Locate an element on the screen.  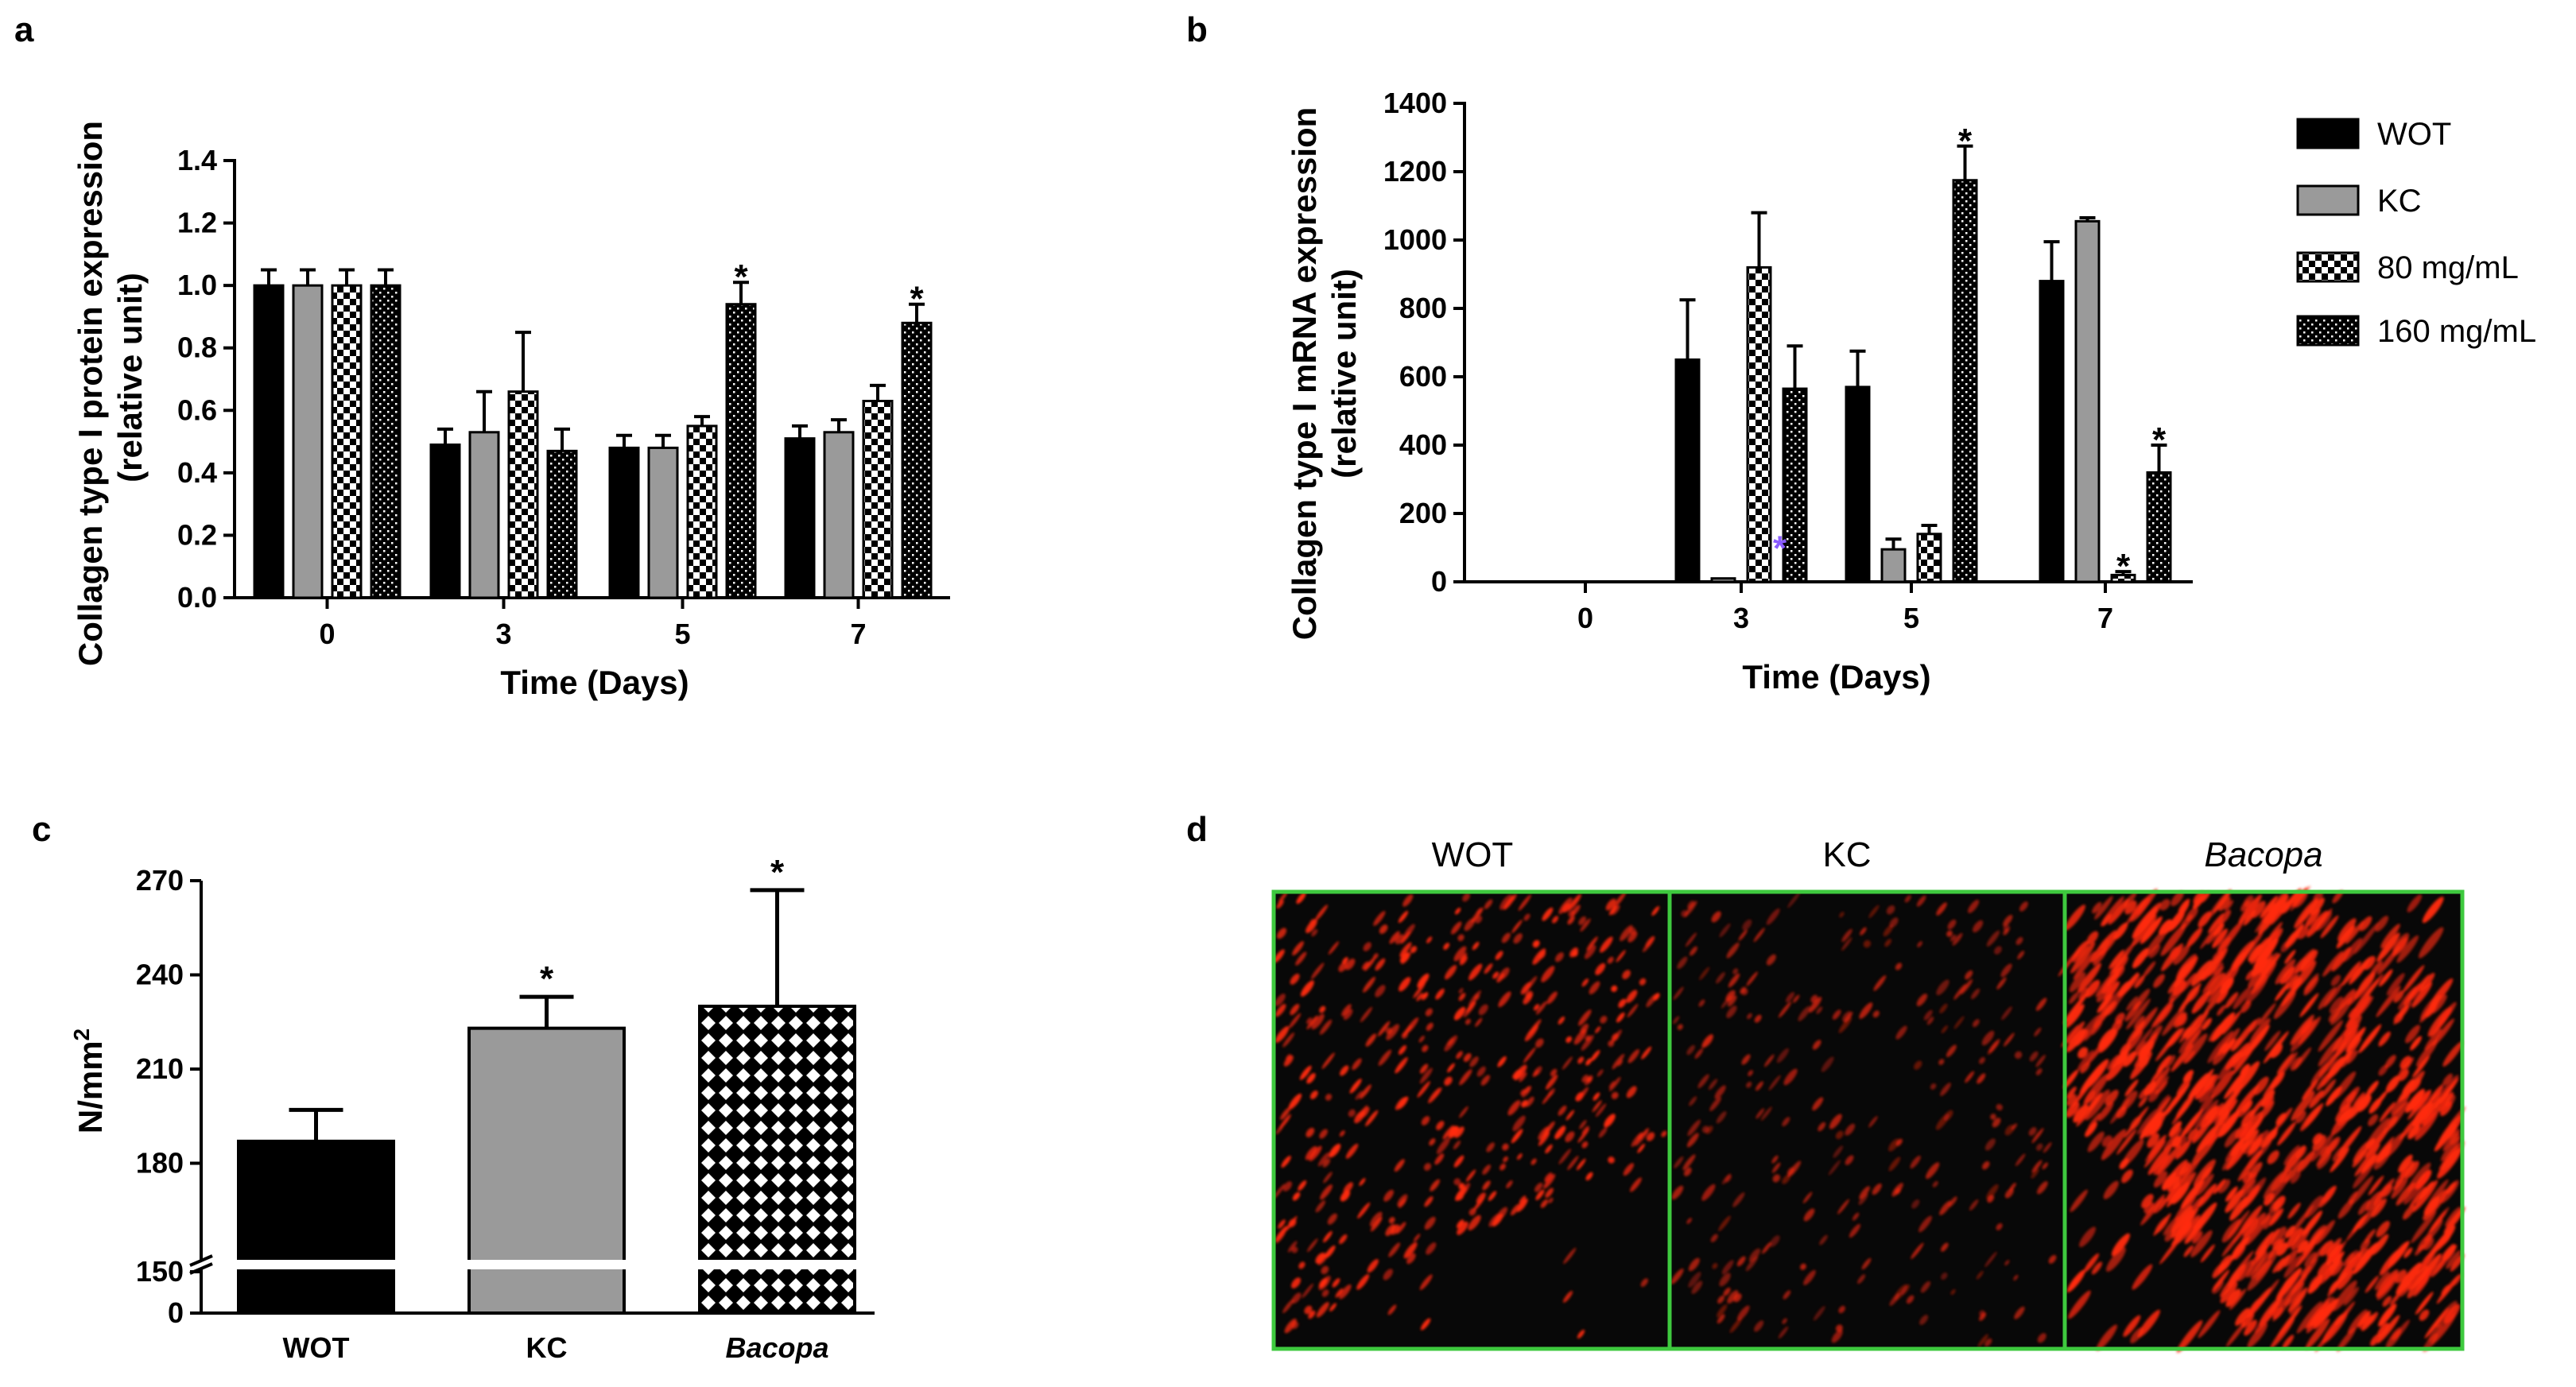
x-tick-label: 0 is located at coordinates (327, 634).